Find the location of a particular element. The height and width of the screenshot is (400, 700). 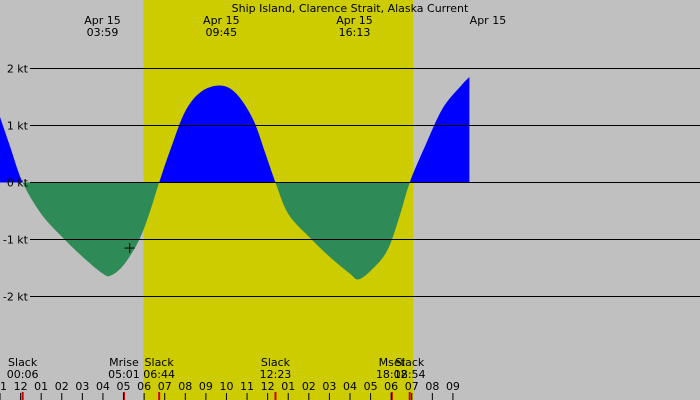

current-position-marker is located at coordinates (129, 248).